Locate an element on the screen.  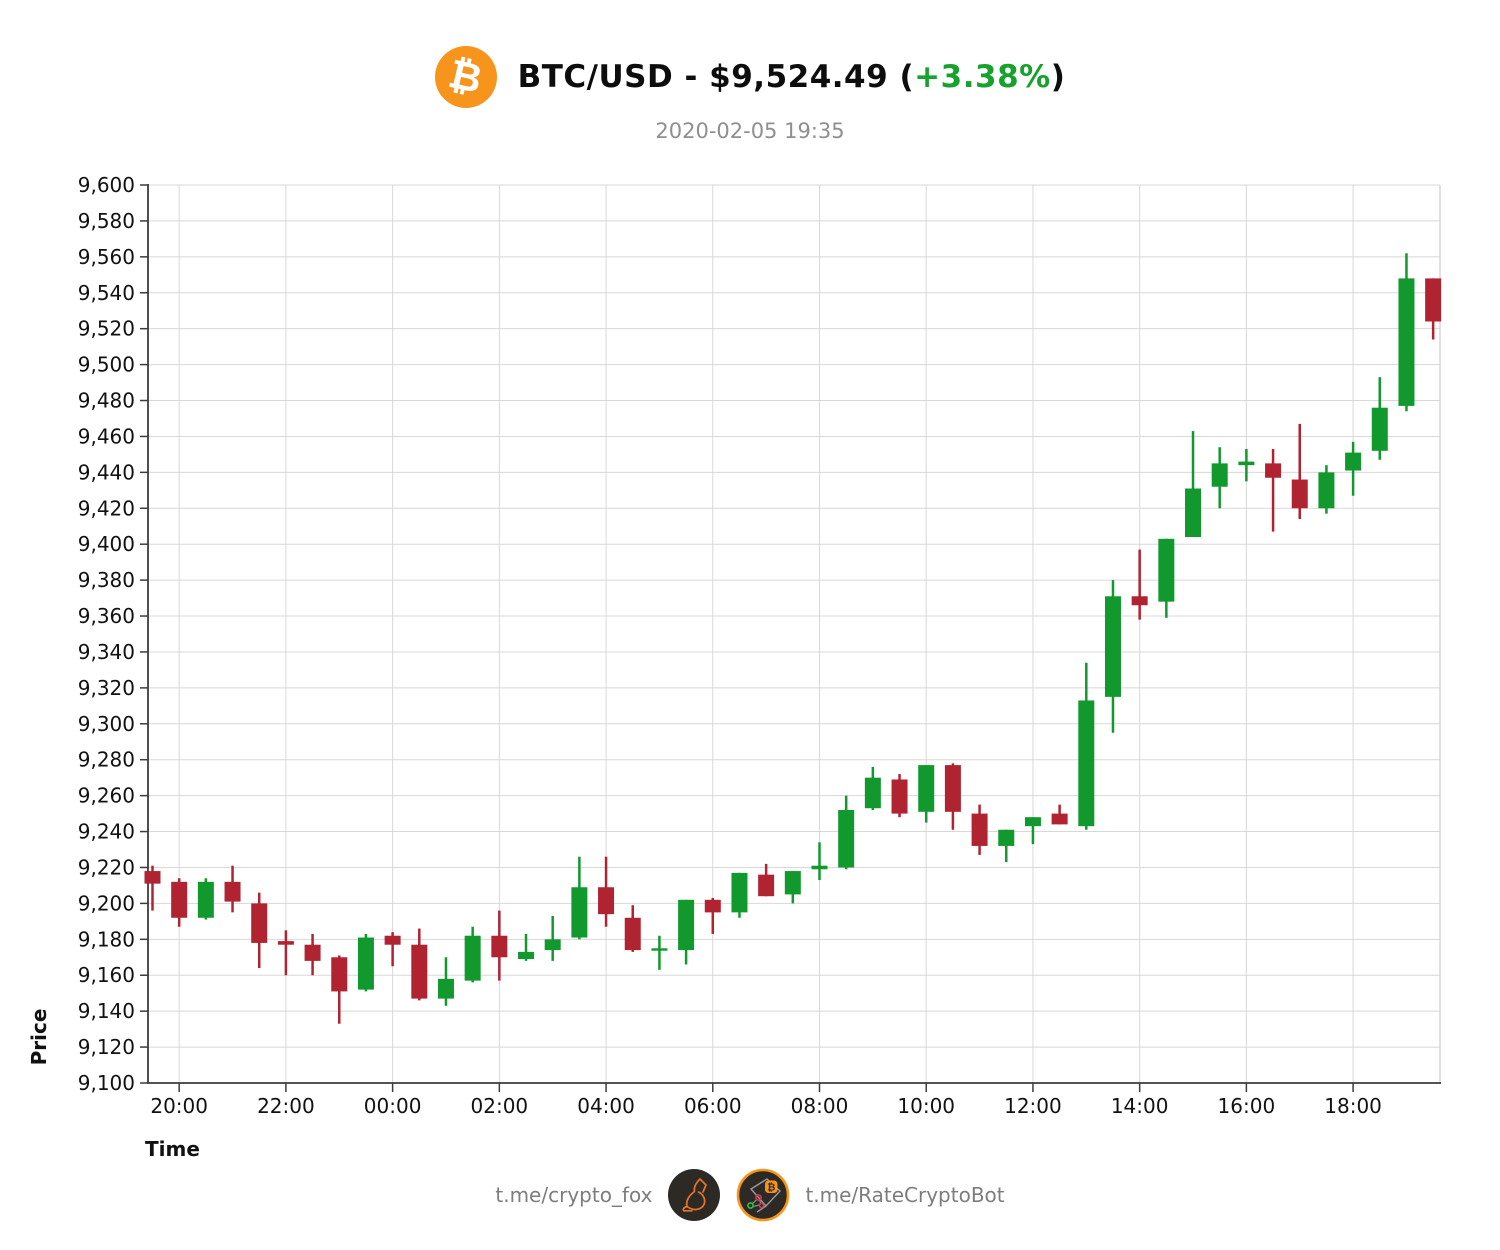
candle-12:00 is located at coordinates (1032, 831).